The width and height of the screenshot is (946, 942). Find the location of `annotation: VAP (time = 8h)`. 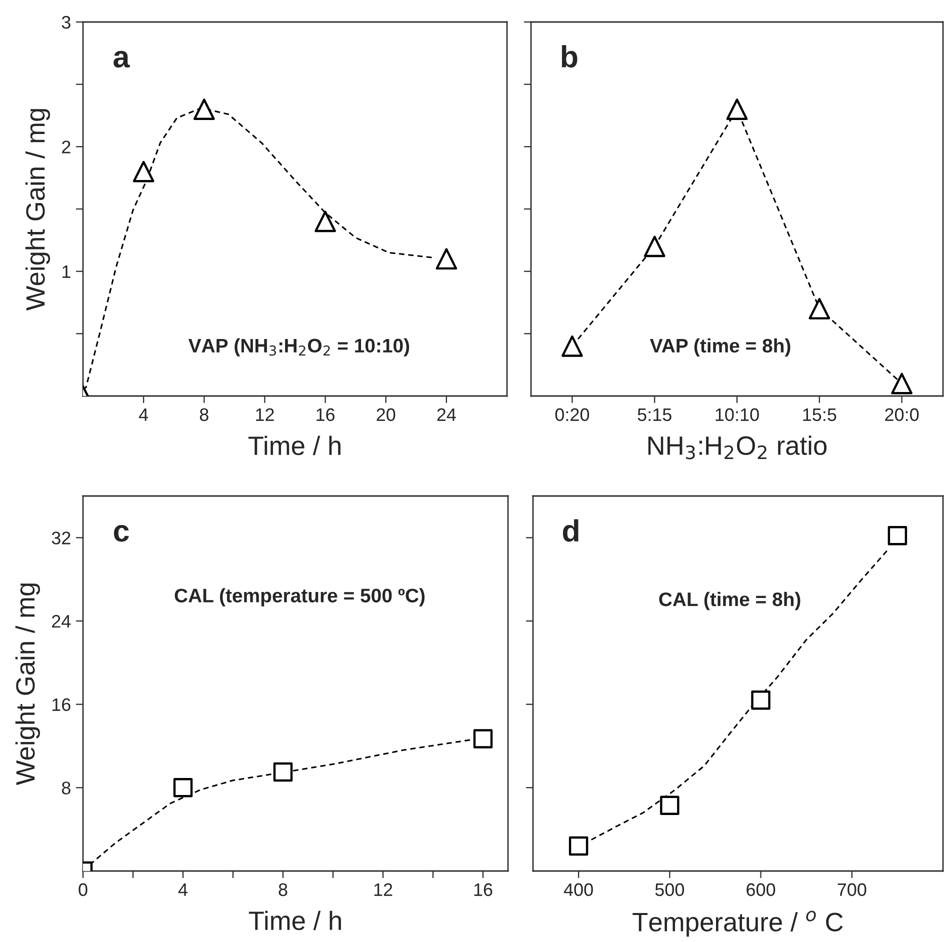

annotation: VAP (time = 8h) is located at coordinates (720, 347).